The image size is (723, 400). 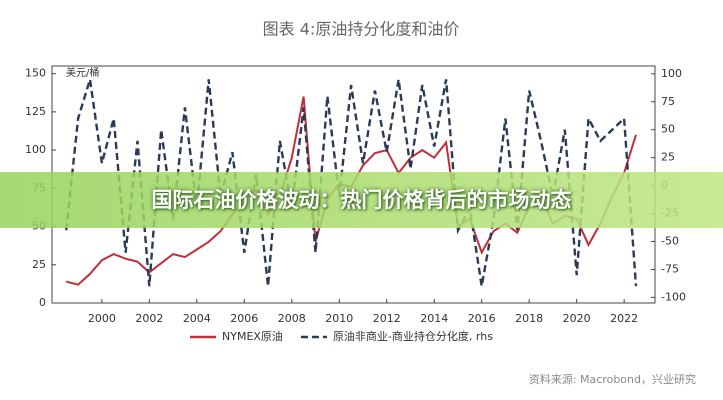 I want to click on y-tick-label: 125, so click(x=35, y=111).